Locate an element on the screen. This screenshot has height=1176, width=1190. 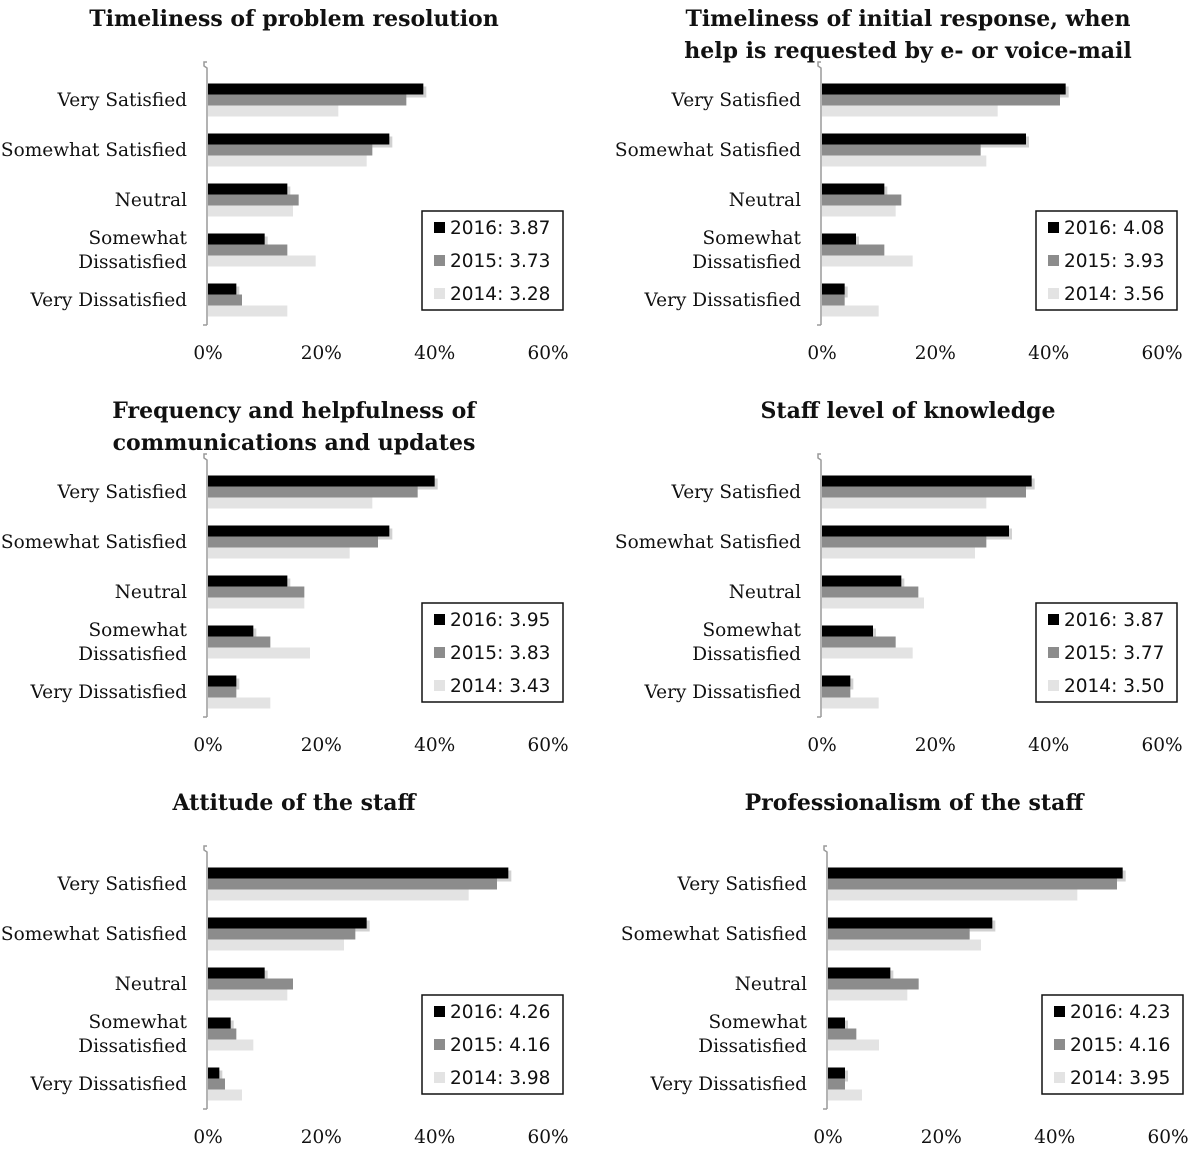
legend-swatch-2015 is located at coordinates (439, 1044).